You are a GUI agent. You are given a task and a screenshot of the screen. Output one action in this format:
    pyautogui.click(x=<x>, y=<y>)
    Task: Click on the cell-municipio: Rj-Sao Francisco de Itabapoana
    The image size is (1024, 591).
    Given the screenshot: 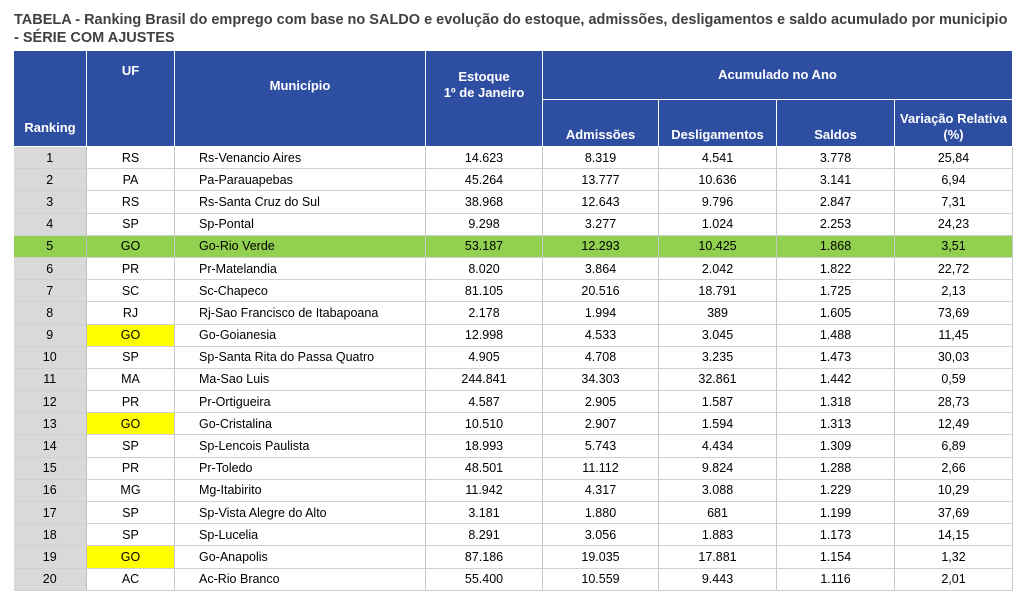 What is the action you would take?
    pyautogui.click(x=300, y=313)
    